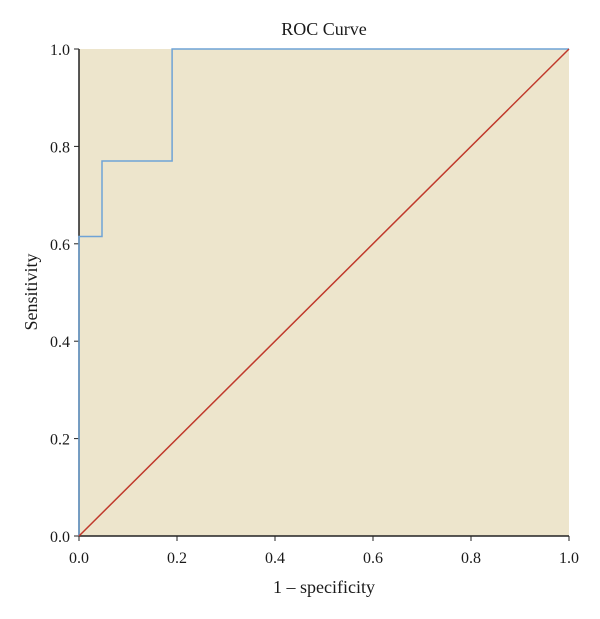  What do you see at coordinates (60, 50) in the screenshot?
I see `y-tick-label: 1.0` at bounding box center [60, 50].